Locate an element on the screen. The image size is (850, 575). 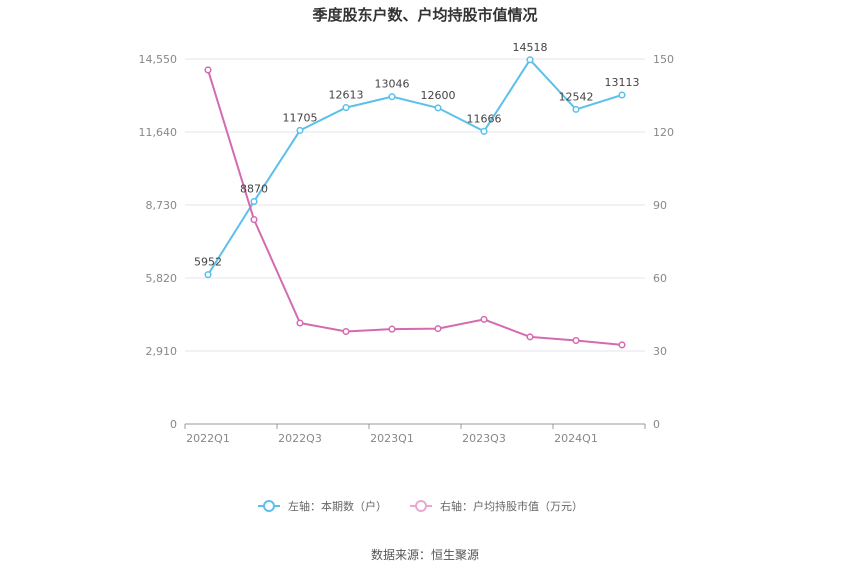
legend-label: 右轴：户均持股市值（万元） is located at coordinates (511, 506).